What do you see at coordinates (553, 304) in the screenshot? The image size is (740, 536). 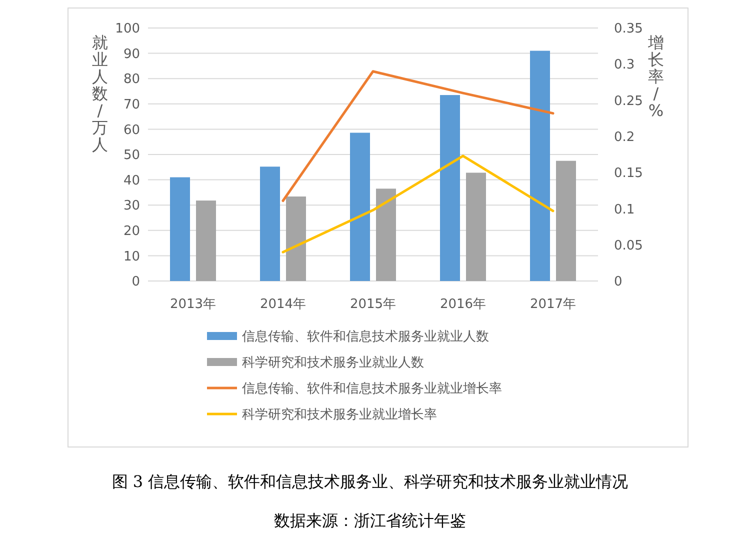 I see `x-tick-label: 2017年` at bounding box center [553, 304].